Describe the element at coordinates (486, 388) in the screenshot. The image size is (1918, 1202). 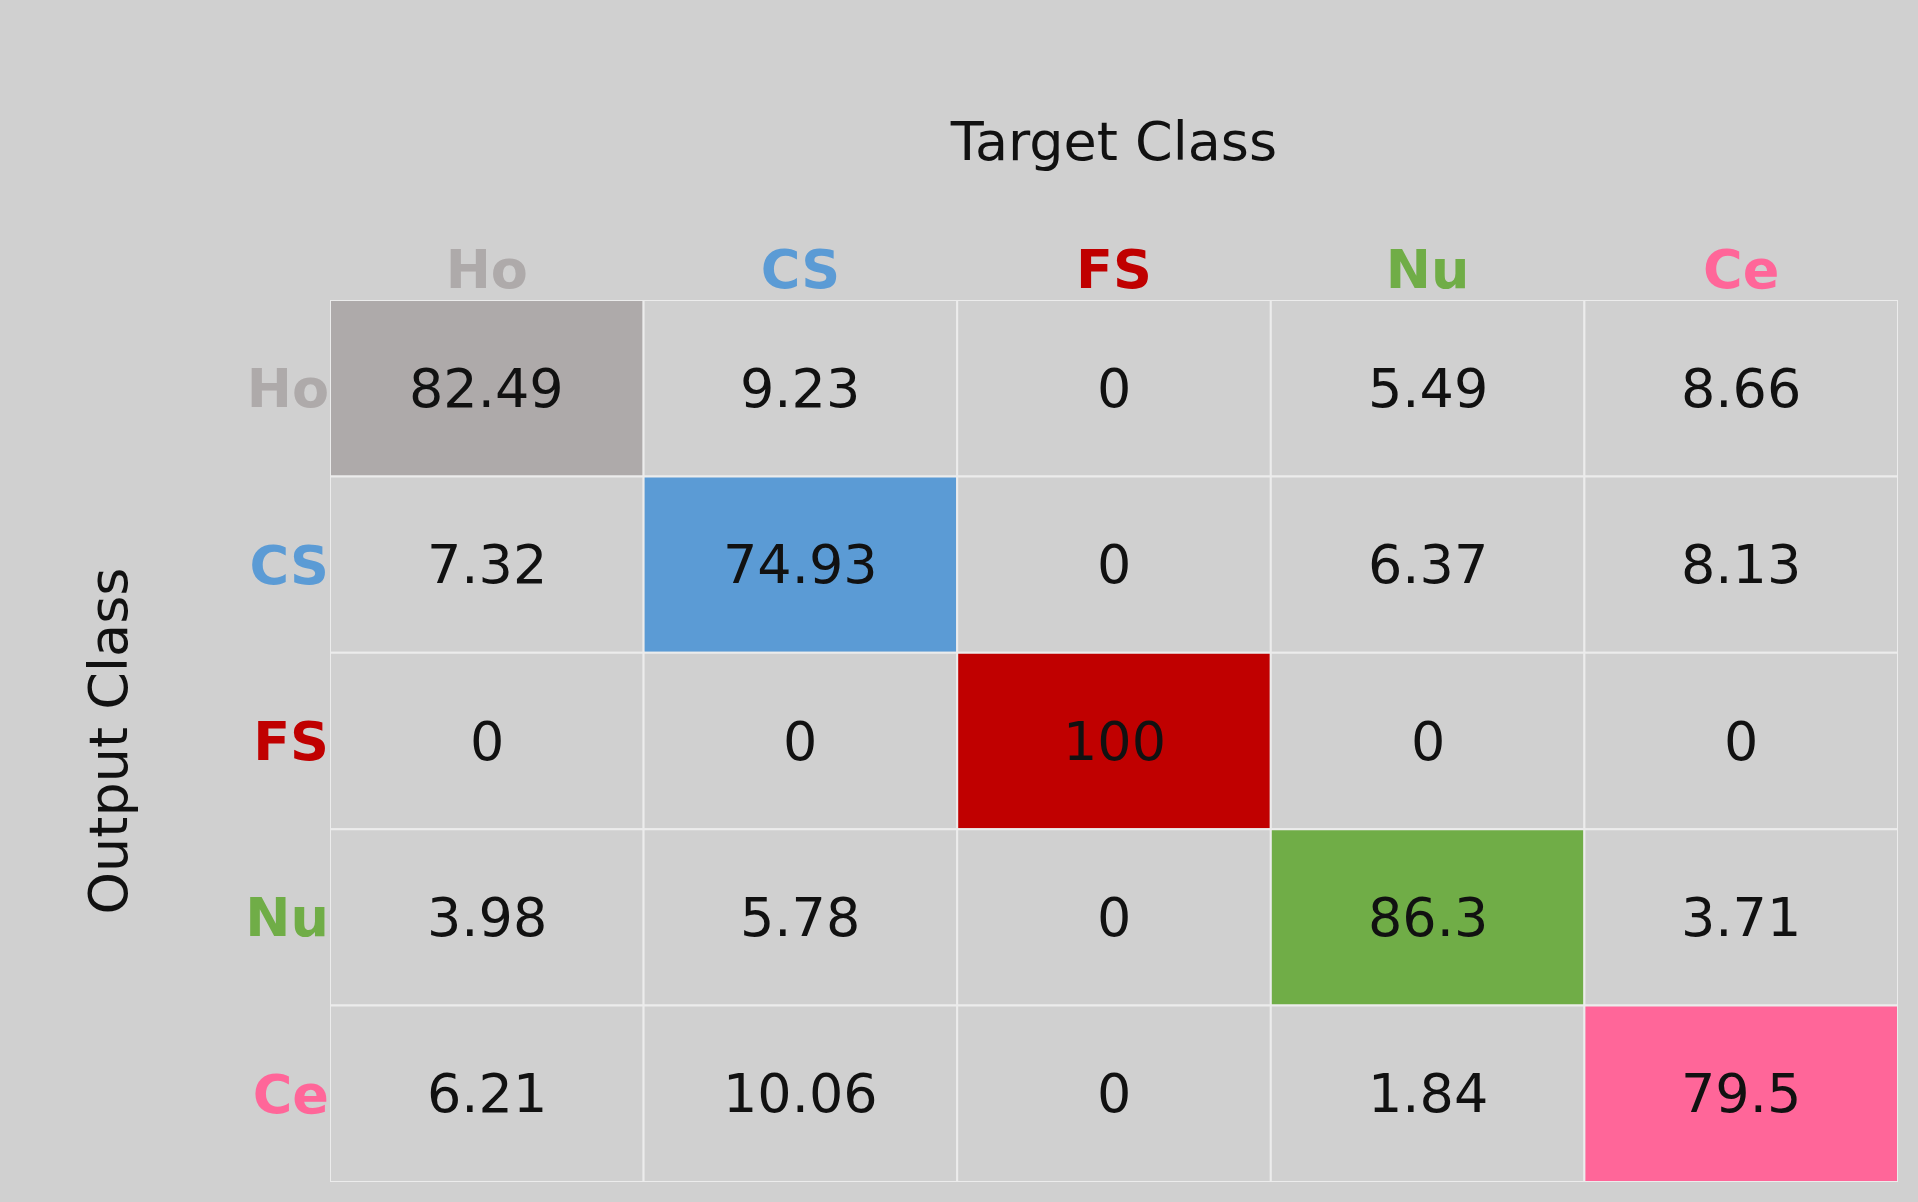
I see `data-label: 82.49` at that location.